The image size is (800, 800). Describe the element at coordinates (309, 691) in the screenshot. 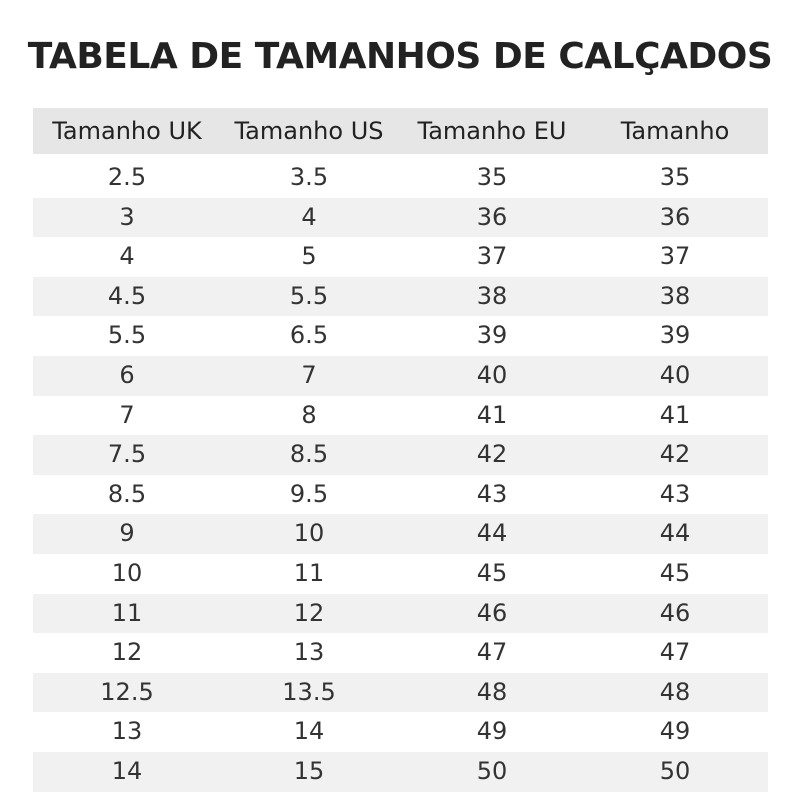

I see `table-cell: 13.5` at that location.